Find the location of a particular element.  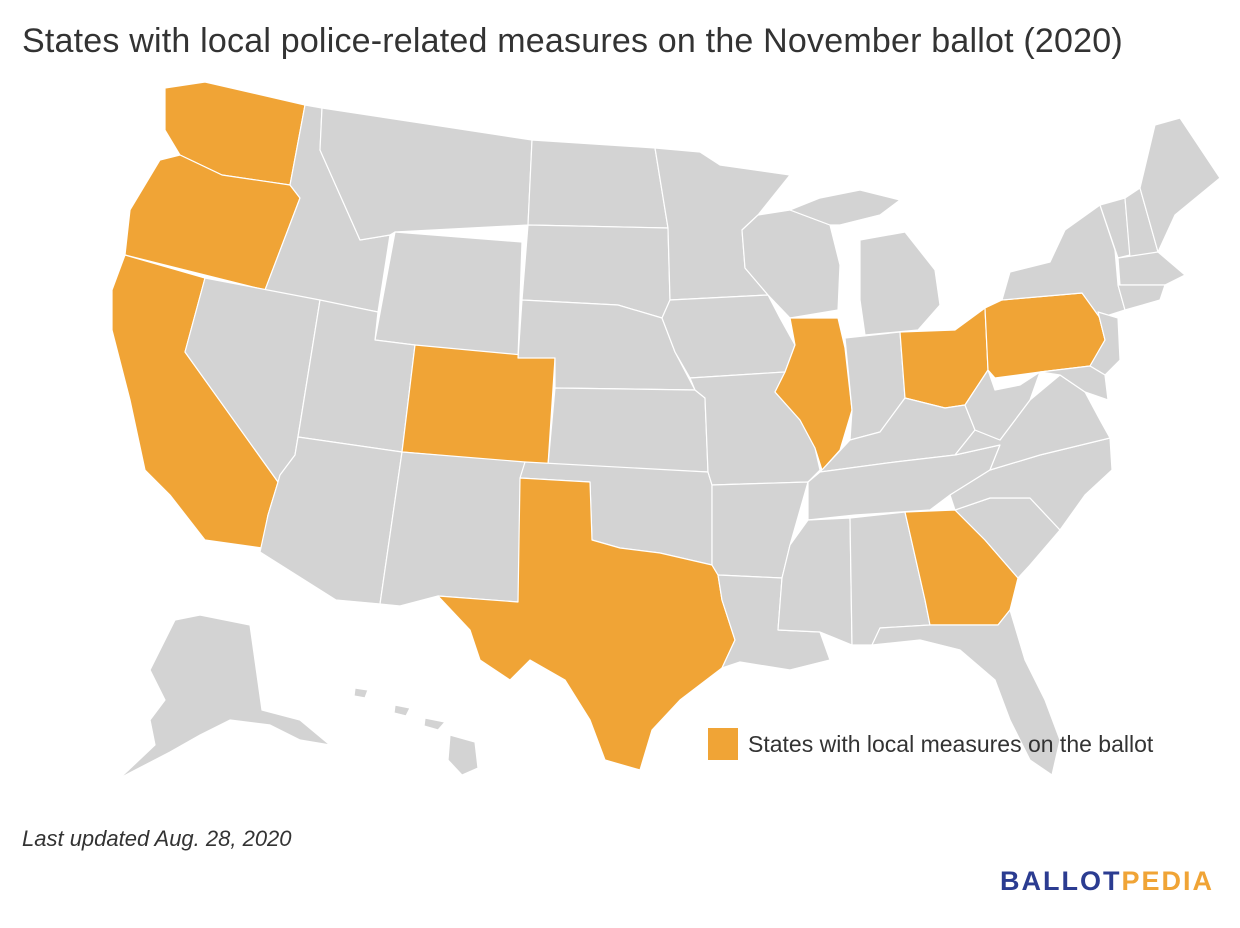

state-MA is located at coordinates (1151, 268).